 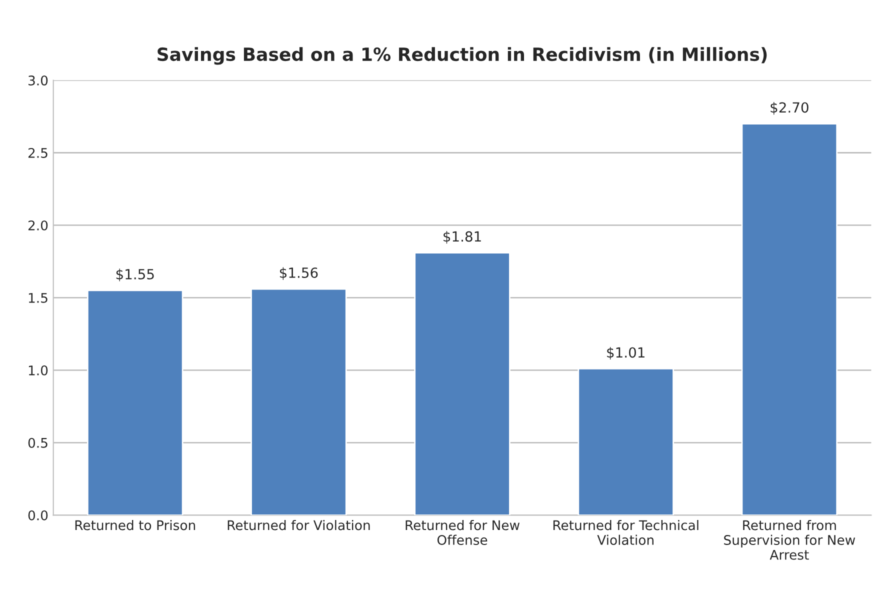 What do you see at coordinates (38, 298) in the screenshot?
I see `y-tick-label: 1.5` at bounding box center [38, 298].